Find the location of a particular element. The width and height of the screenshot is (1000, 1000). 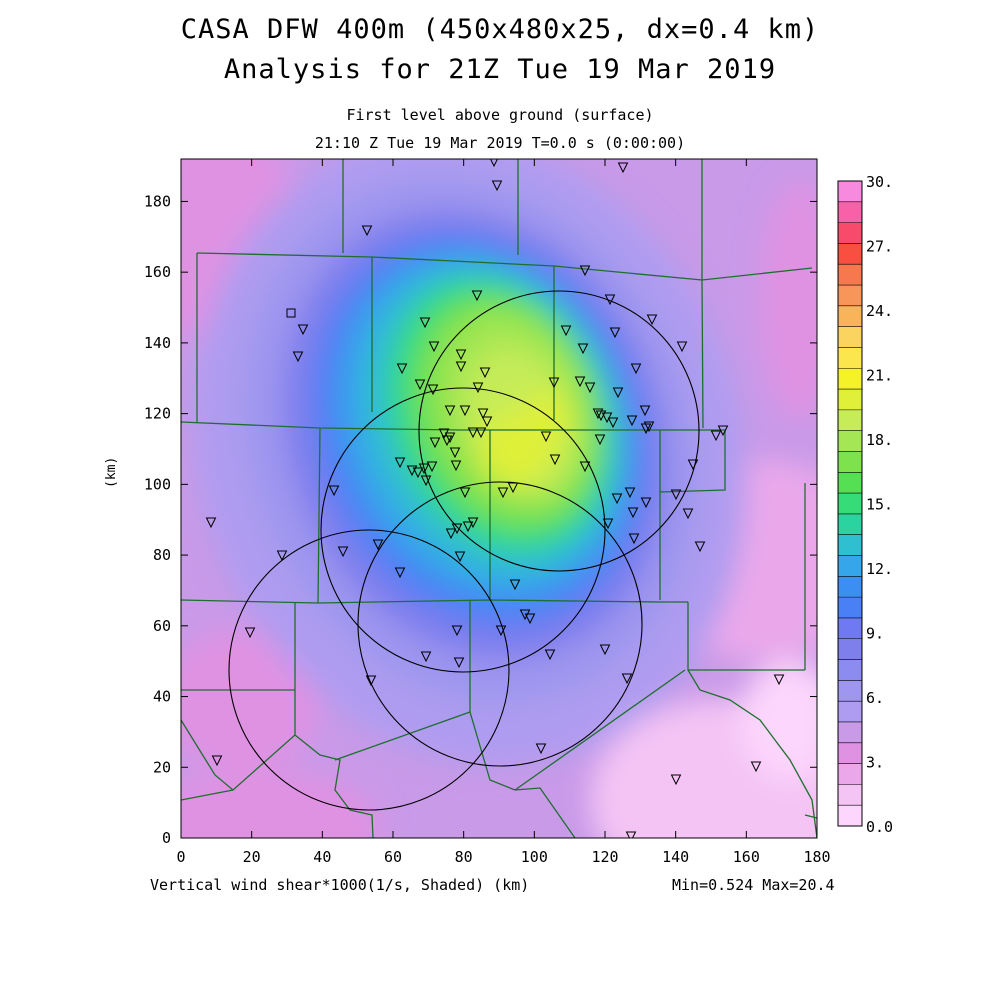

x-tick-label: 0 is located at coordinates (180, 857).